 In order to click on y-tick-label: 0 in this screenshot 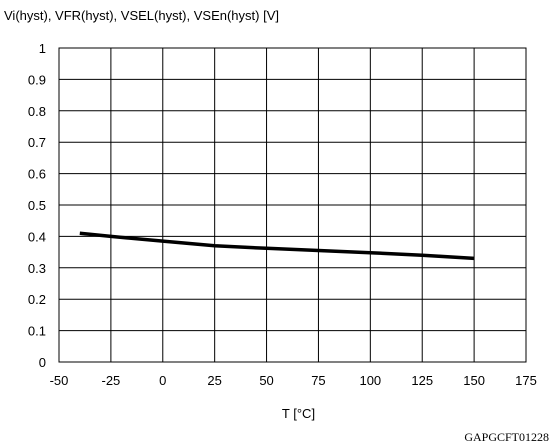, I will do `click(42, 362)`.